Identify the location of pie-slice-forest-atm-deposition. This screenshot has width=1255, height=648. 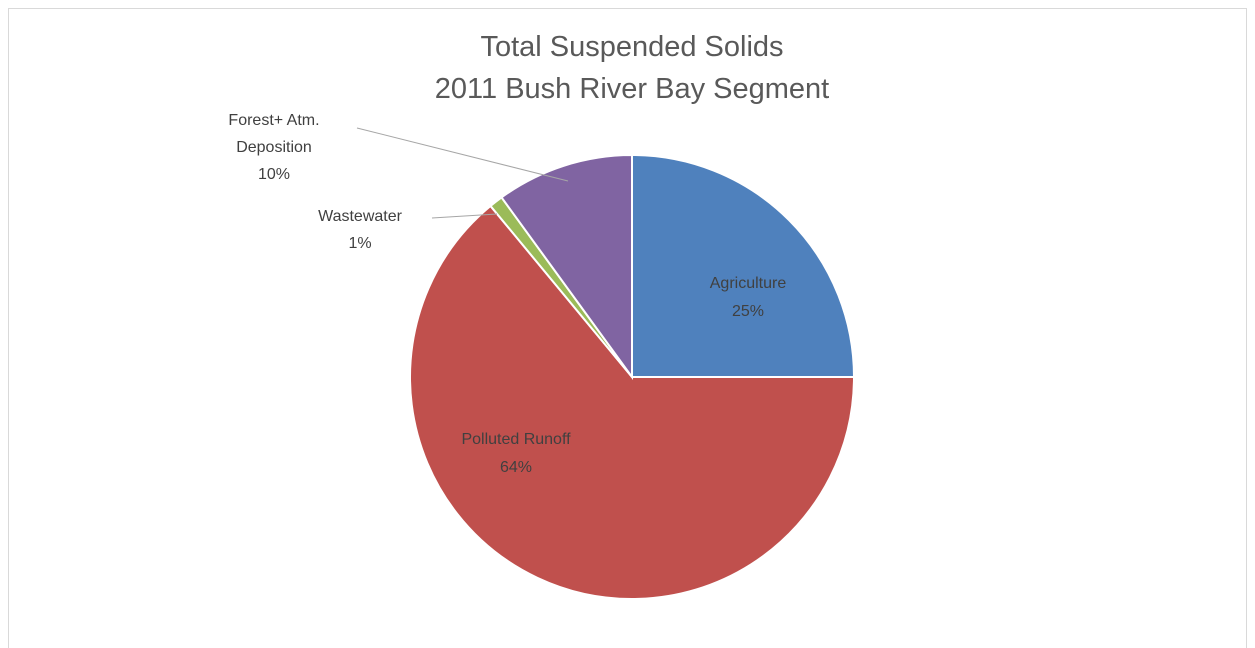
(566, 267).